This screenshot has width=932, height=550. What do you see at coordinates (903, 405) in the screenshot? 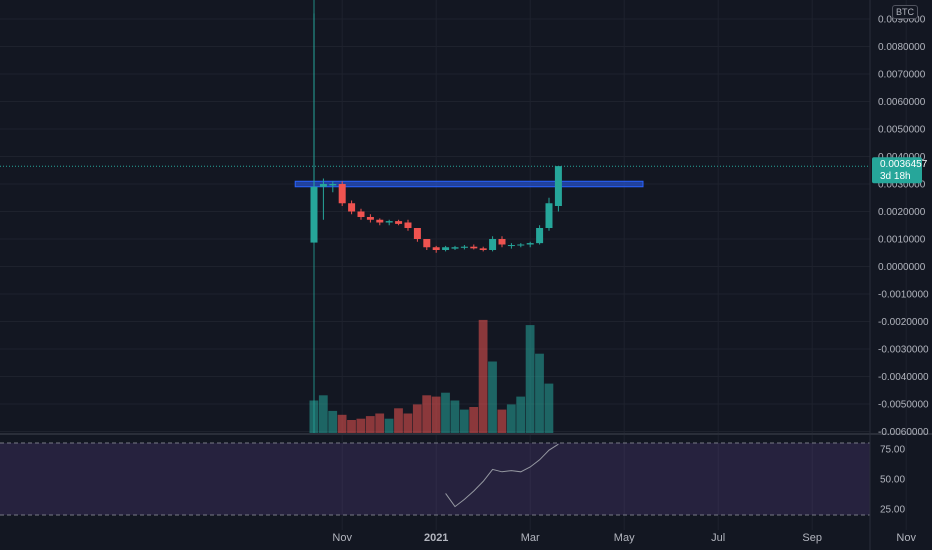
I see `price-tick-label: -0.0050000` at bounding box center [903, 405].